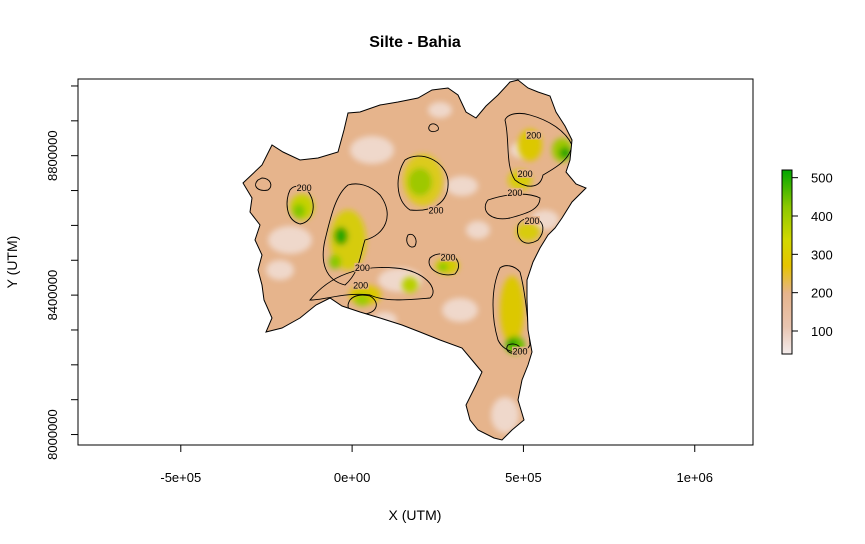 The image size is (865, 544). Describe the element at coordinates (352, 477) in the screenshot. I see `x-tick-label: 0e+00` at that location.